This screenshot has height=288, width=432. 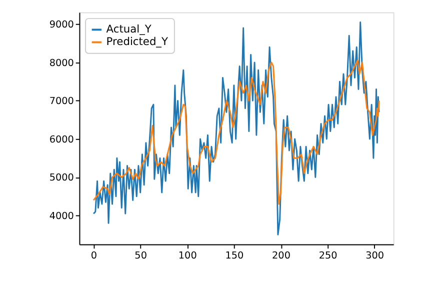 What do you see at coordinates (94, 256) in the screenshot?
I see `x-tick-label: 0` at bounding box center [94, 256].